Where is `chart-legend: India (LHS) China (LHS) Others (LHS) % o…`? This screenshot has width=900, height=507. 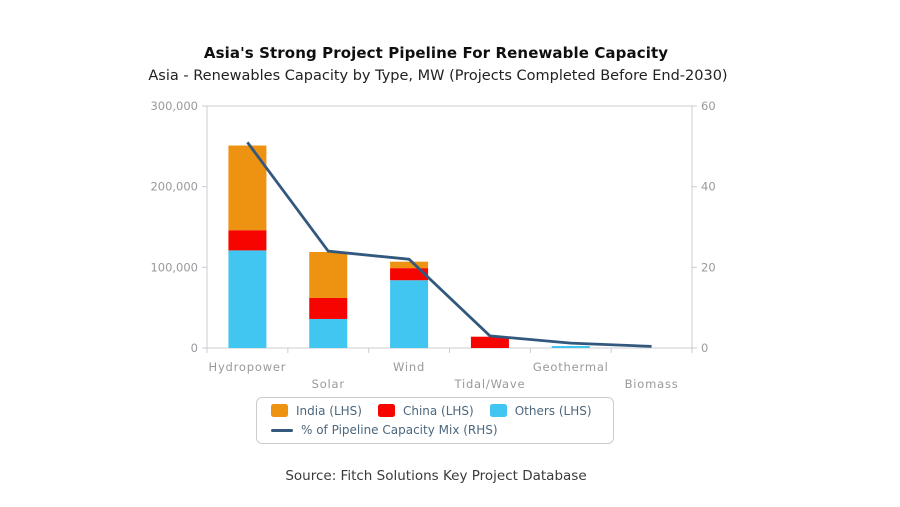
chart-legend: India (LHS) China (LHS) Others (LHS) % o… is located at coordinates (435, 420).